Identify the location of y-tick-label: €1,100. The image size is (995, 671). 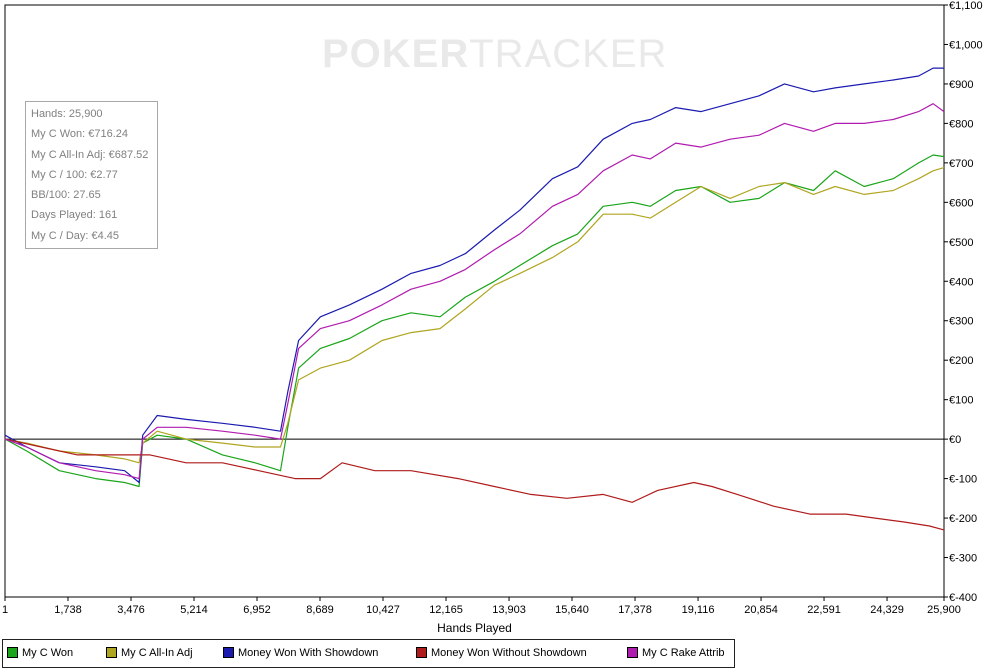
(966, 6).